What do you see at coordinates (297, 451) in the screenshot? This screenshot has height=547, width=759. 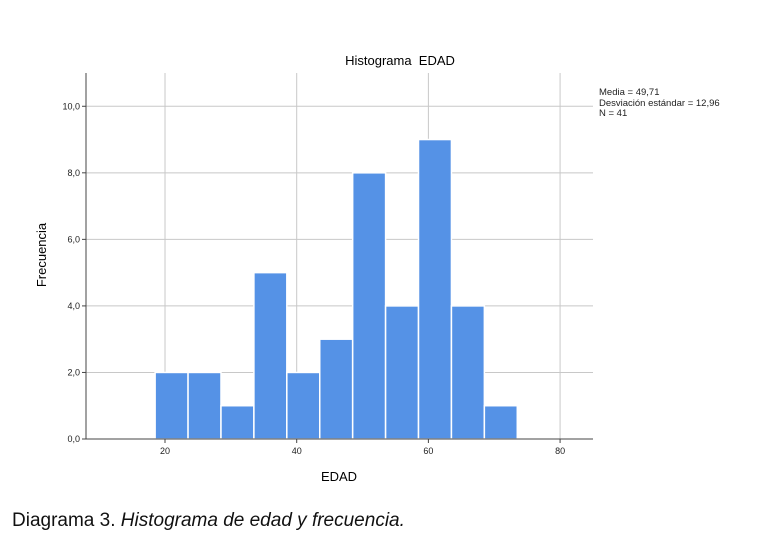 I see `x-tick-label: 40` at bounding box center [297, 451].